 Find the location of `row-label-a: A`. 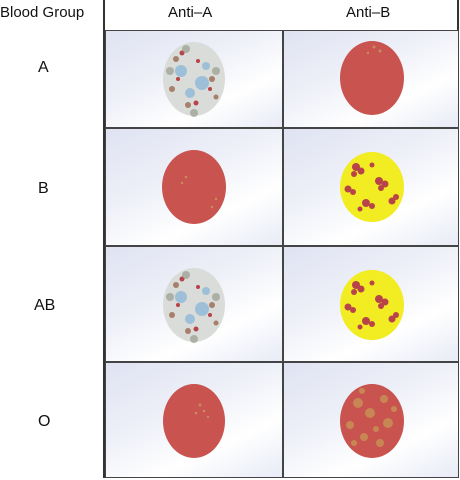

row-label-a: A is located at coordinates (43, 67).